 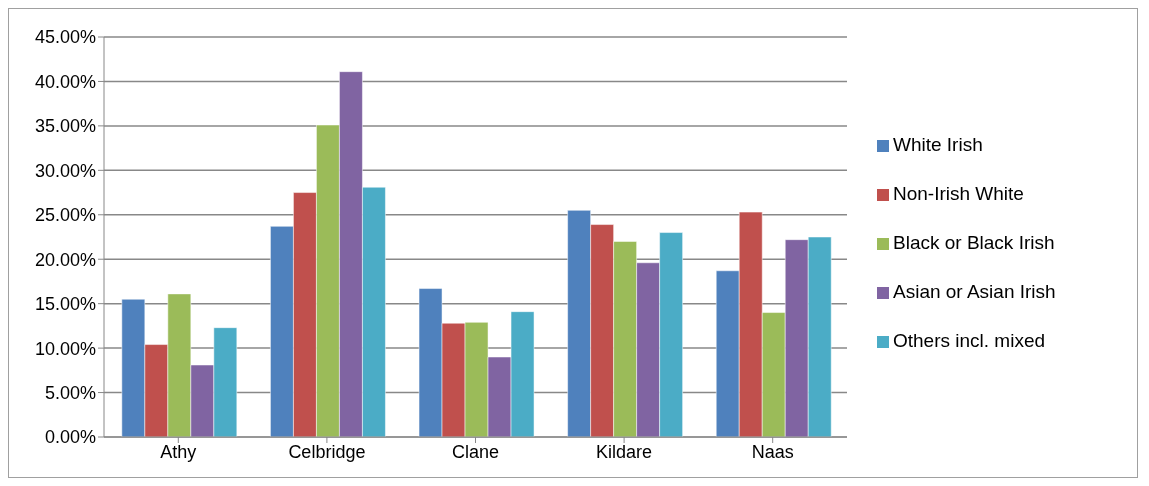 What do you see at coordinates (65, 126) in the screenshot?
I see `y-tick-label: 35.00%` at bounding box center [65, 126].